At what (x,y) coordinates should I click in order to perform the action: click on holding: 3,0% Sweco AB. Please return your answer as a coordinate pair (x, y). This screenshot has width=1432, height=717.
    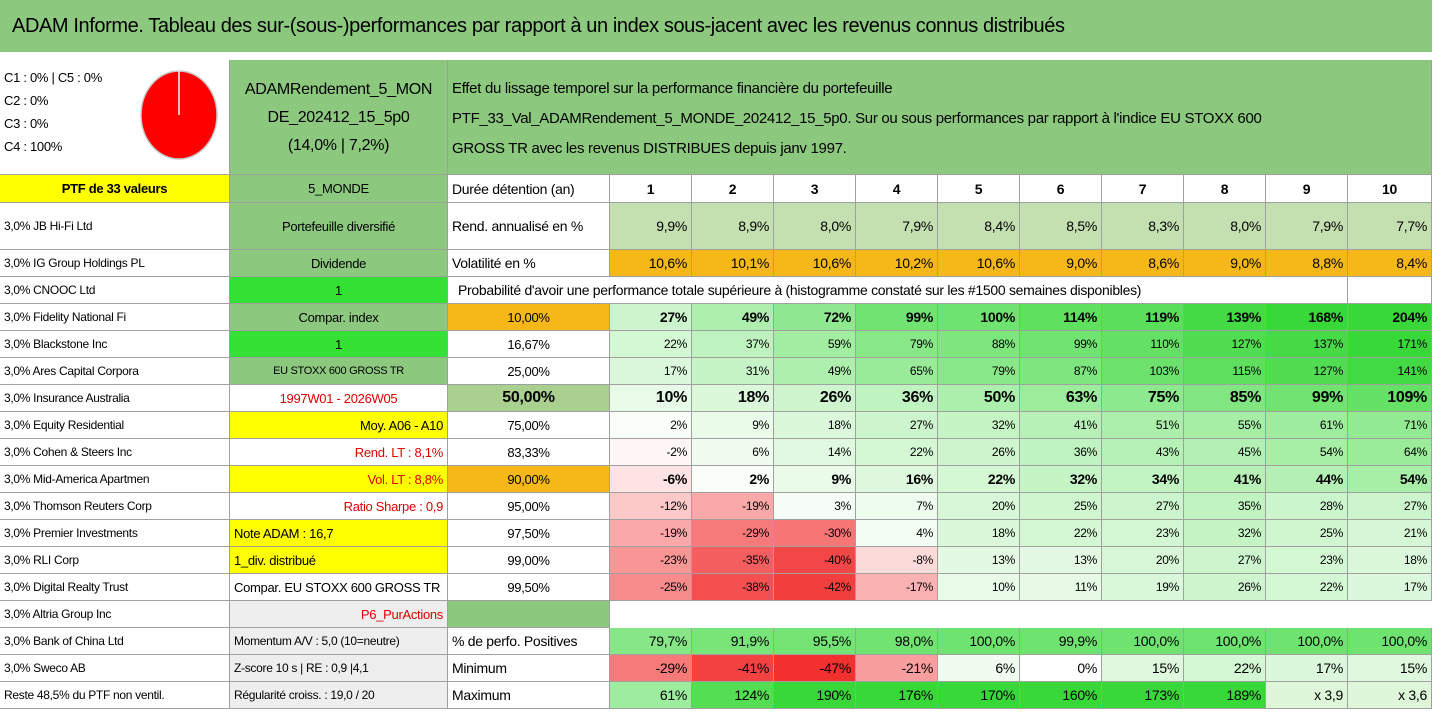
    Looking at the image, I should click on (115, 668).